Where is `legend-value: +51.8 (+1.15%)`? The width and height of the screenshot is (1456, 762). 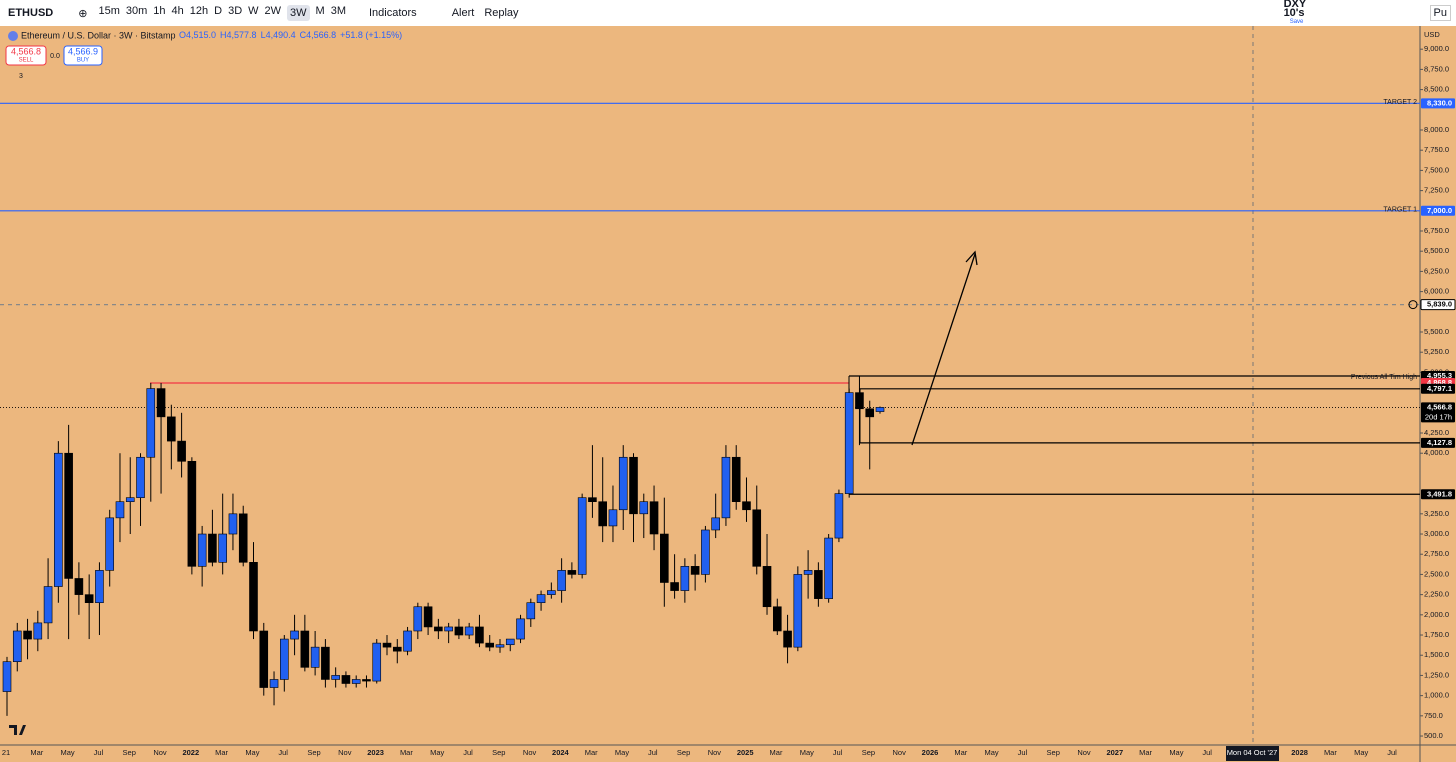
legend-value: +51.8 (+1.15%) is located at coordinates (371, 35).